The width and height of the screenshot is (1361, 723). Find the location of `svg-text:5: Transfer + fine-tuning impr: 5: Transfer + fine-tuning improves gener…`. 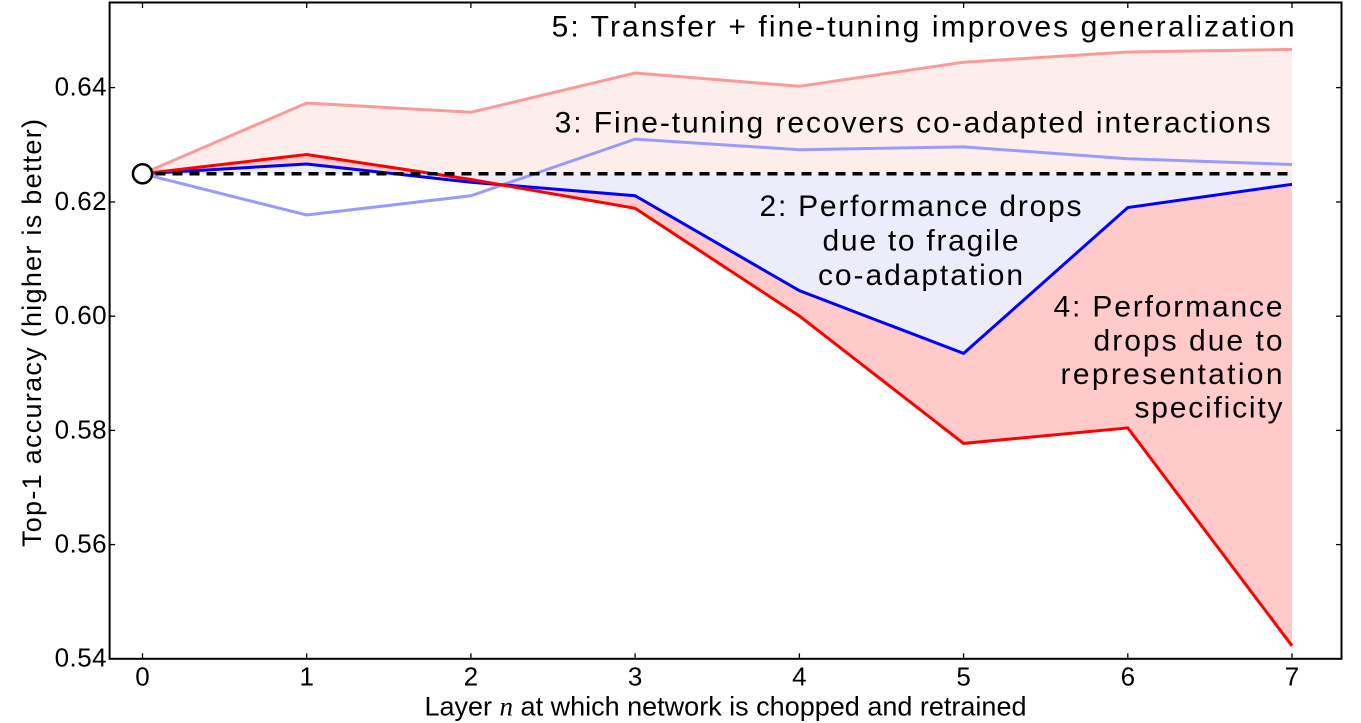

svg-text:5: Transfer + fine-tuning impr: 5: Transfer + fine-tuning improves gener… is located at coordinates (923, 27).